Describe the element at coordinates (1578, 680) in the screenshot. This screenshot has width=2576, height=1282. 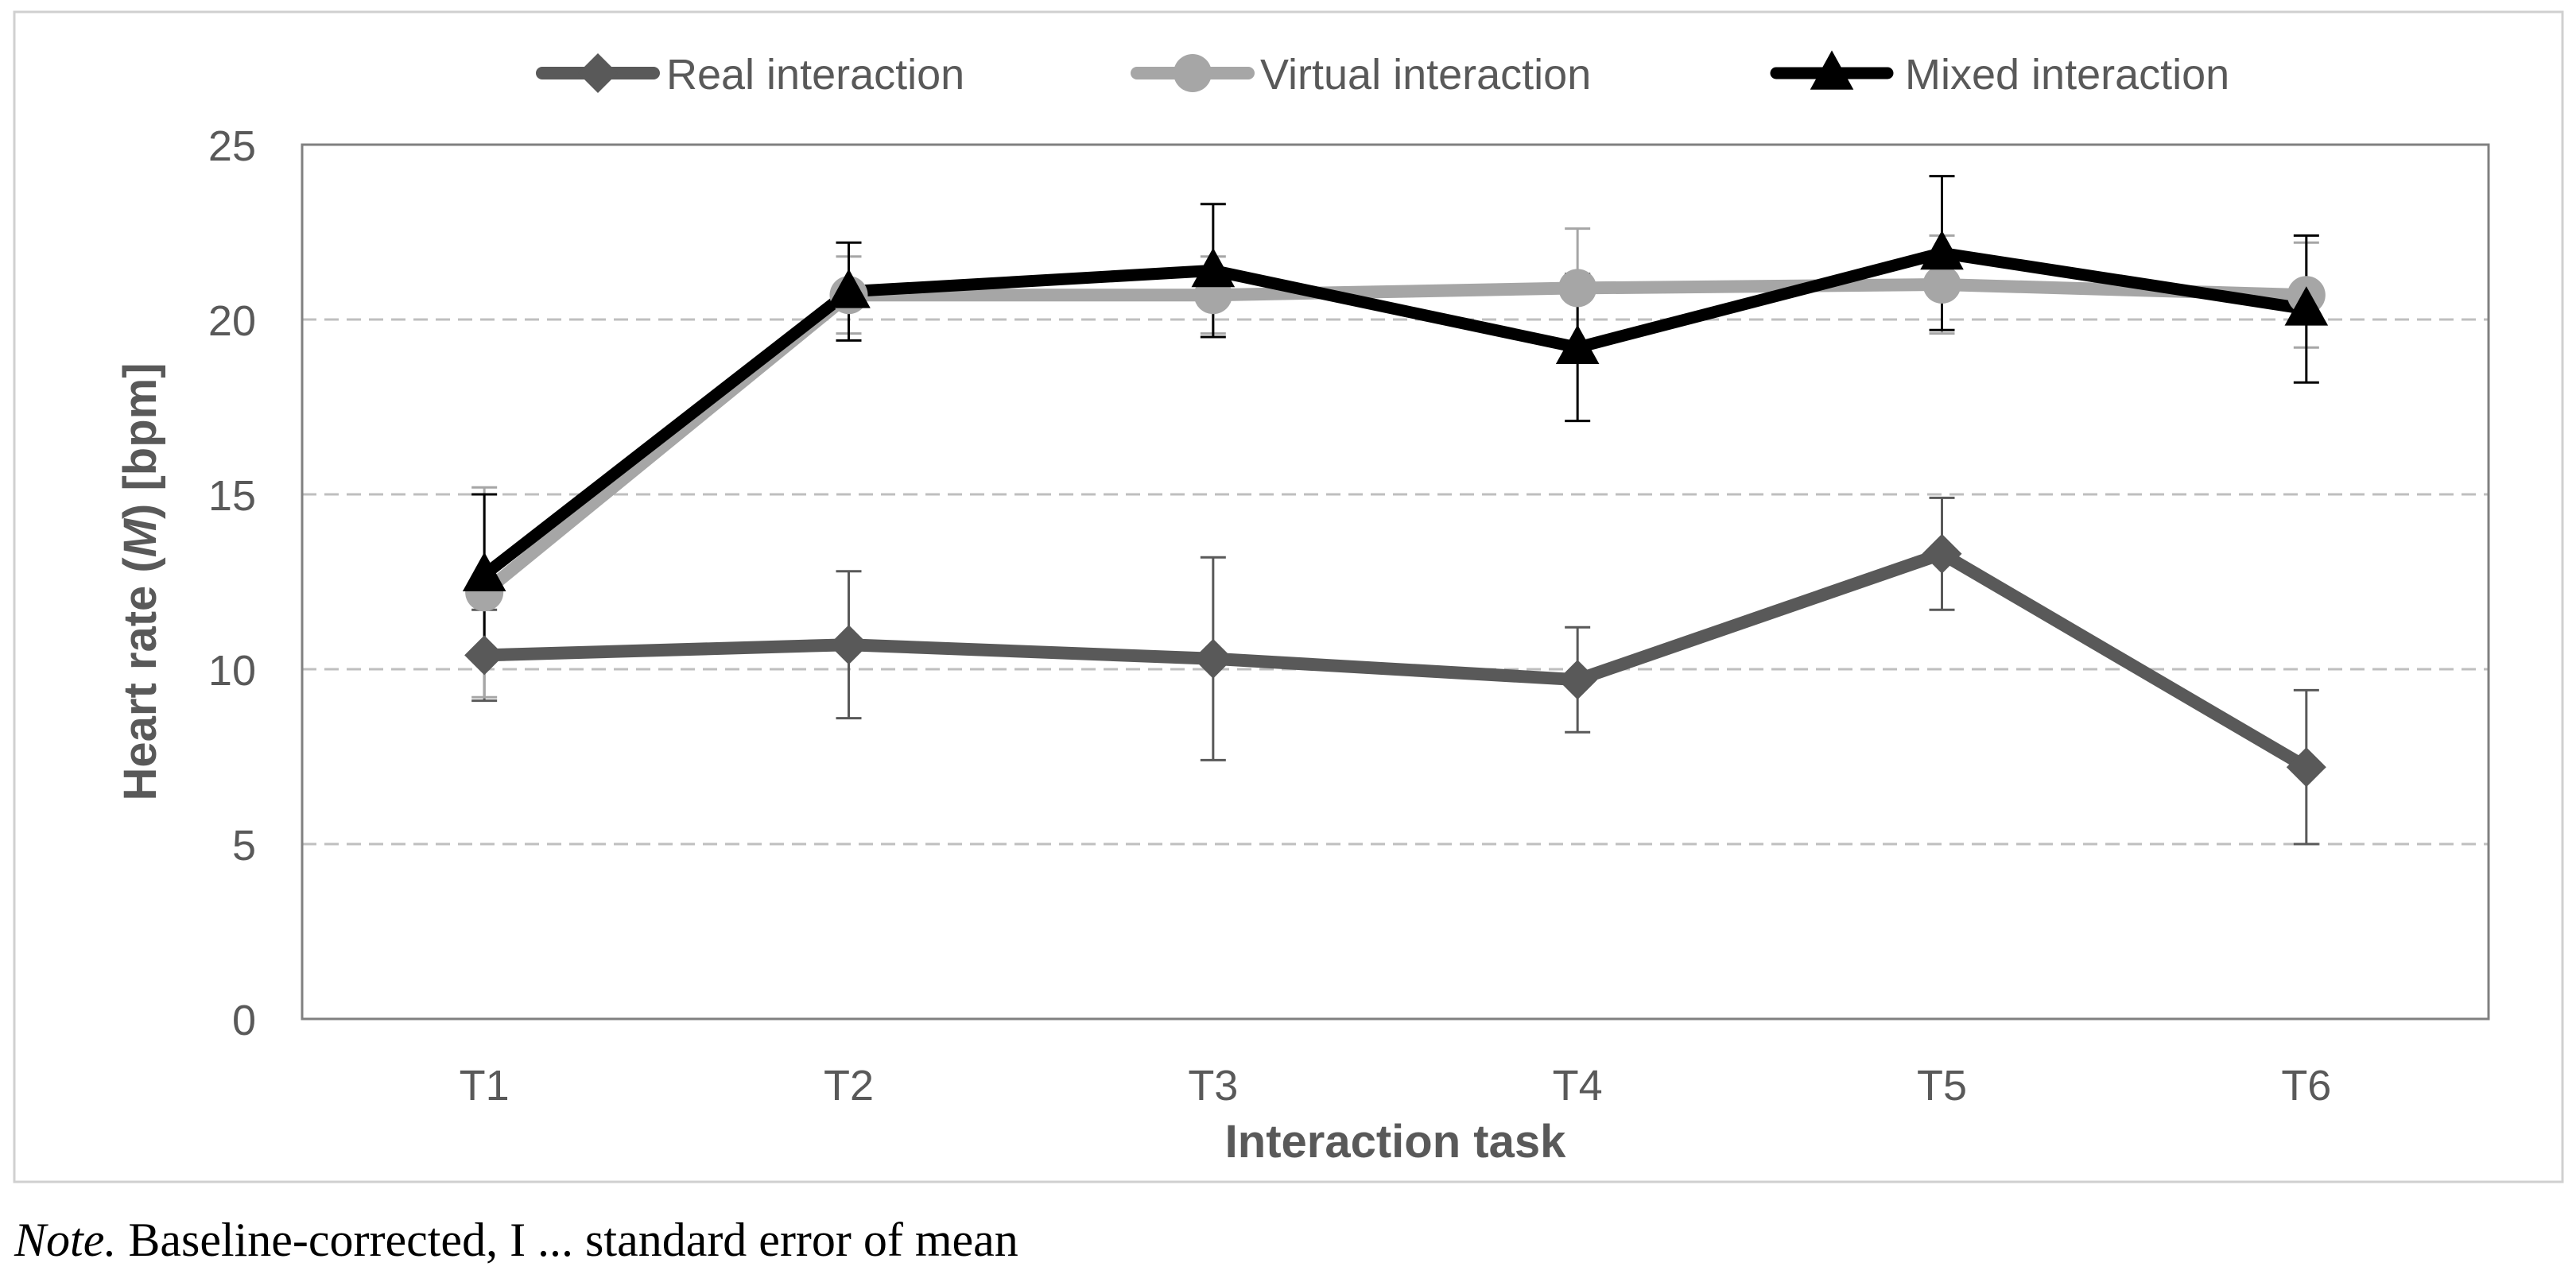
I see `real-interaction-point-t4` at that location.